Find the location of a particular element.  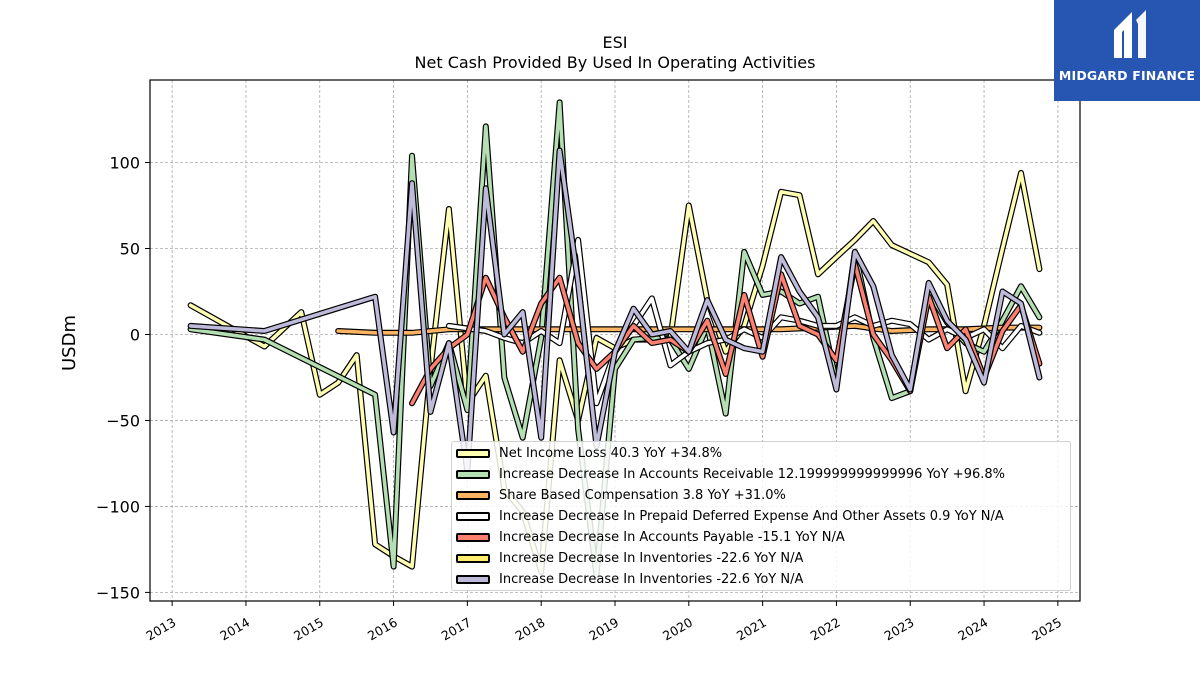

x-tick-label: 2019 is located at coordinates (603, 629).